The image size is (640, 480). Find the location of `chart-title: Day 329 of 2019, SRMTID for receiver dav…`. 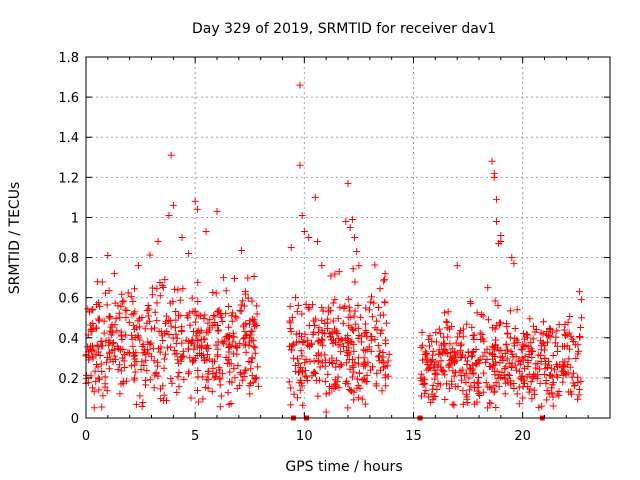

chart-title: Day 329 of 2019, SRMTID for receiver dav… is located at coordinates (344, 29).